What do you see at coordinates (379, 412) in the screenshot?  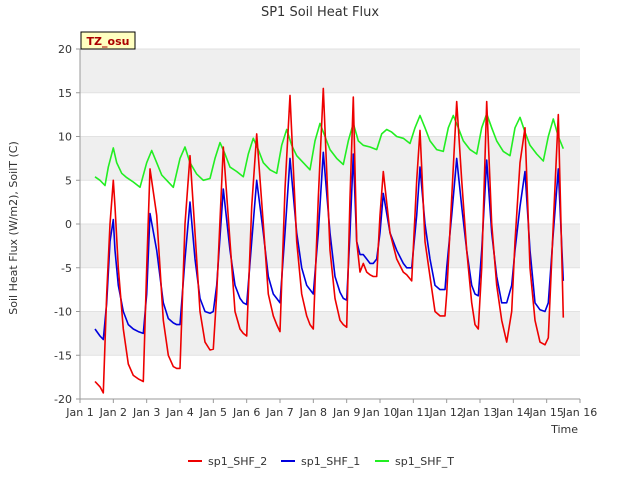 I see `x-tick-label: Jan 10` at bounding box center [379, 412].